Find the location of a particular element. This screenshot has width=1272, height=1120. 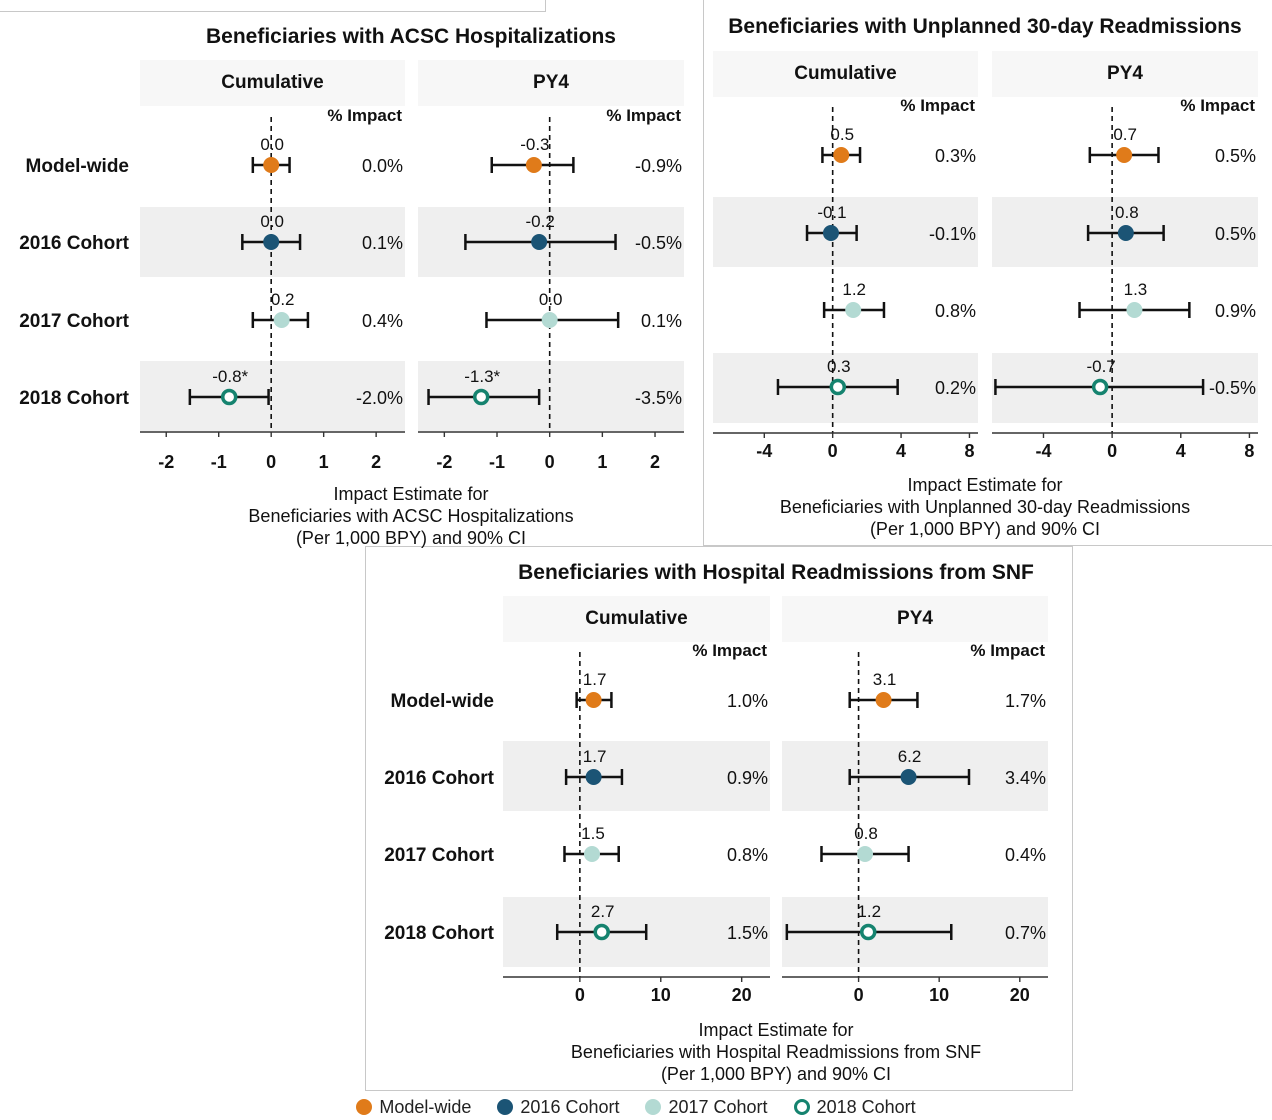

x-tick-label: -1 is located at coordinates (497, 462).